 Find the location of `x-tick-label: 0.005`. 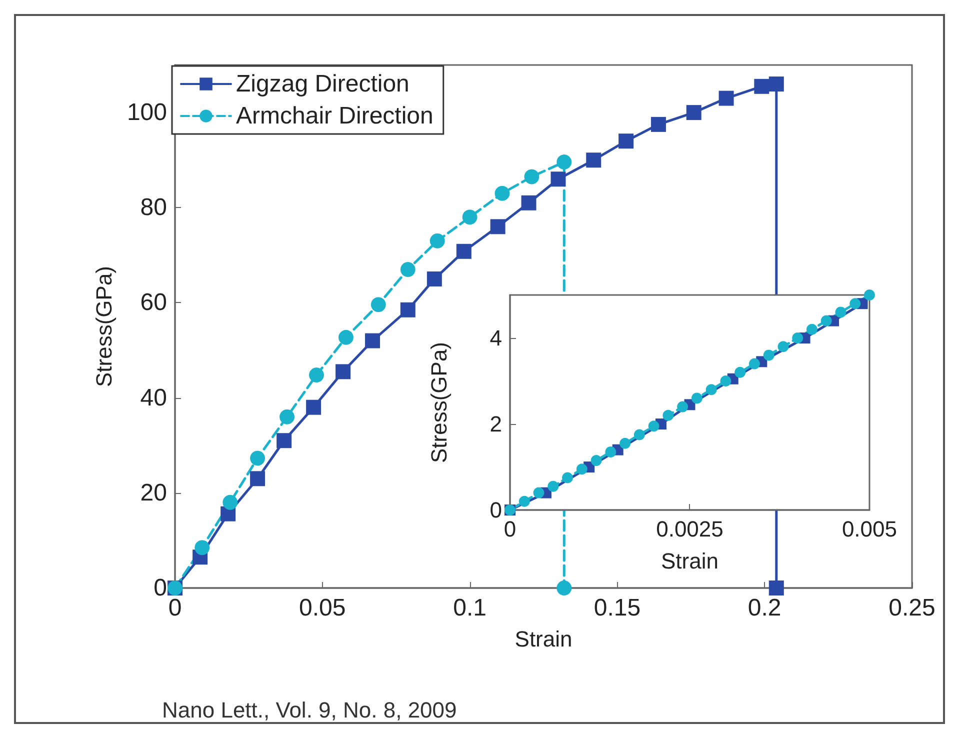

x-tick-label: 0.005 is located at coordinates (870, 529).